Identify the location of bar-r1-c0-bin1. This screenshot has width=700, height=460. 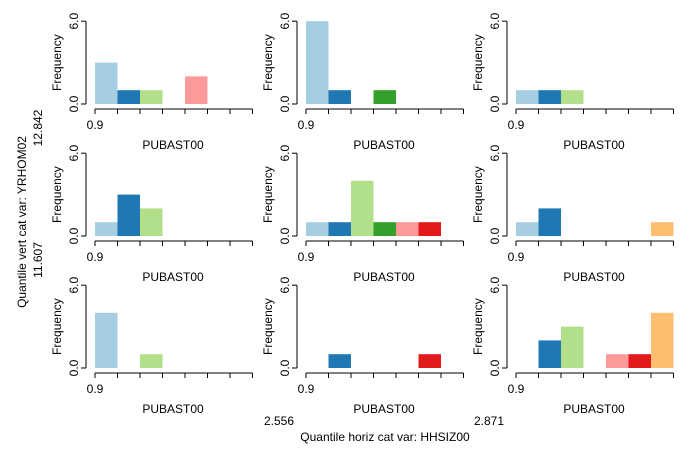
(128, 215).